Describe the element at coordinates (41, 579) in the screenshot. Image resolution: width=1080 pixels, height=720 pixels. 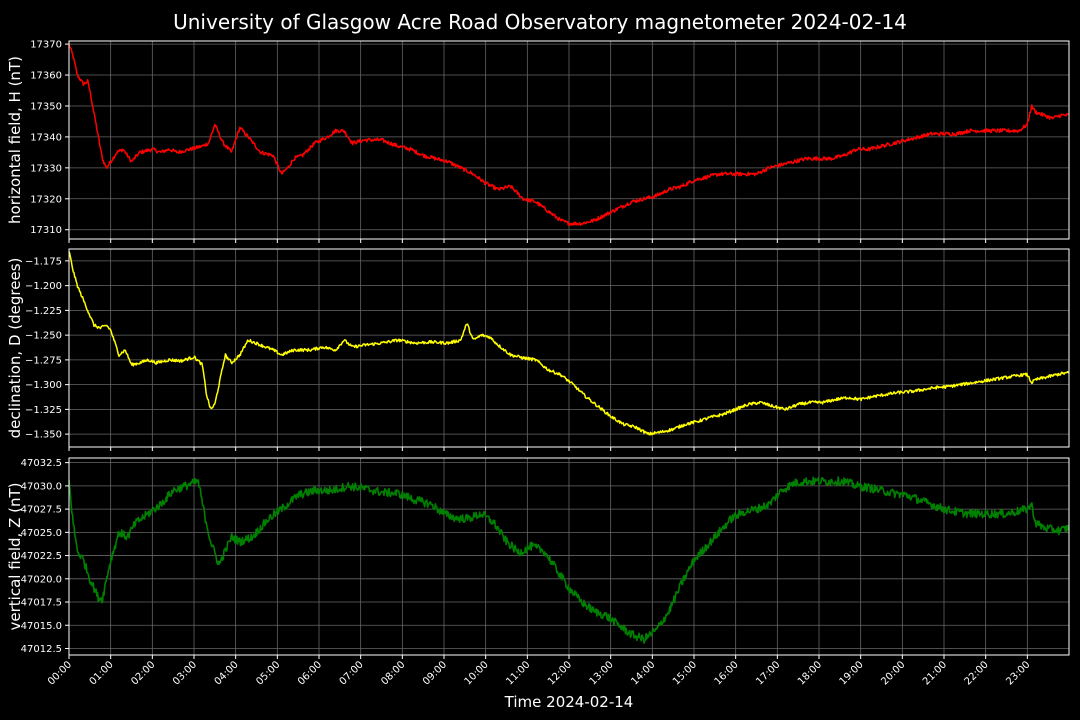
I see `y-tick-label: 47020.0` at that location.